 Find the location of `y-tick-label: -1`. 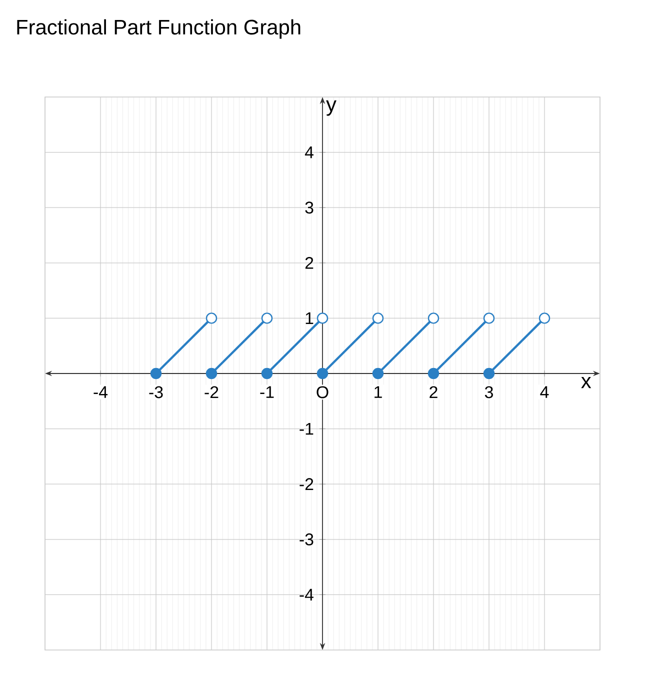

y-tick-label: -1 is located at coordinates (307, 428).